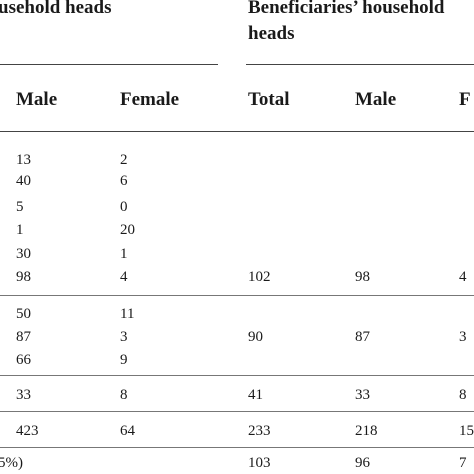 Image resolution: width=474 pixels, height=474 pixels. Describe the element at coordinates (23, 277) in the screenshot. I see `cell-male: 98` at that location.